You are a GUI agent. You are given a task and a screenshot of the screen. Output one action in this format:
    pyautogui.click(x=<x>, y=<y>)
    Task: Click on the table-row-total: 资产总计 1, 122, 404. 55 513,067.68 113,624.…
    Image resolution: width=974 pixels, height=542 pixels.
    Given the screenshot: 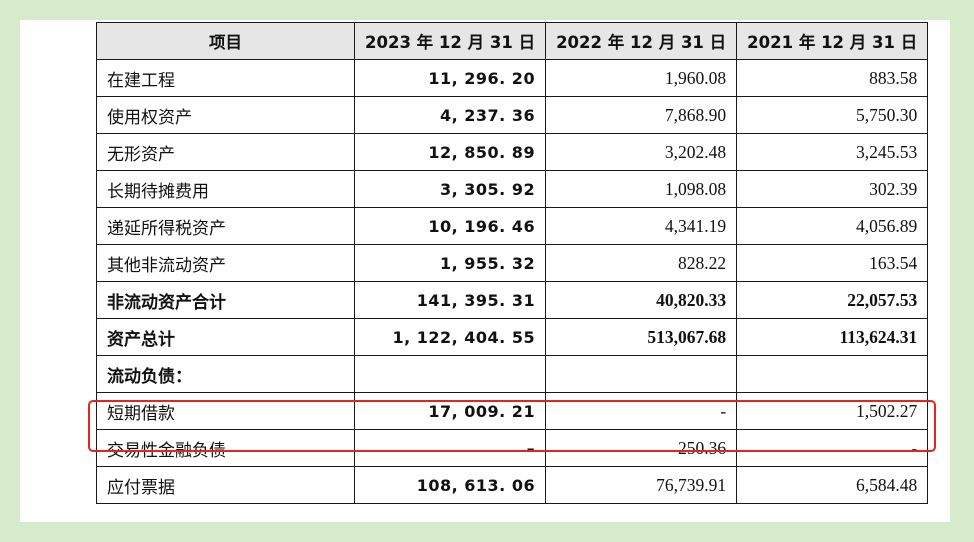 What is the action you would take?
    pyautogui.click(x=512, y=337)
    